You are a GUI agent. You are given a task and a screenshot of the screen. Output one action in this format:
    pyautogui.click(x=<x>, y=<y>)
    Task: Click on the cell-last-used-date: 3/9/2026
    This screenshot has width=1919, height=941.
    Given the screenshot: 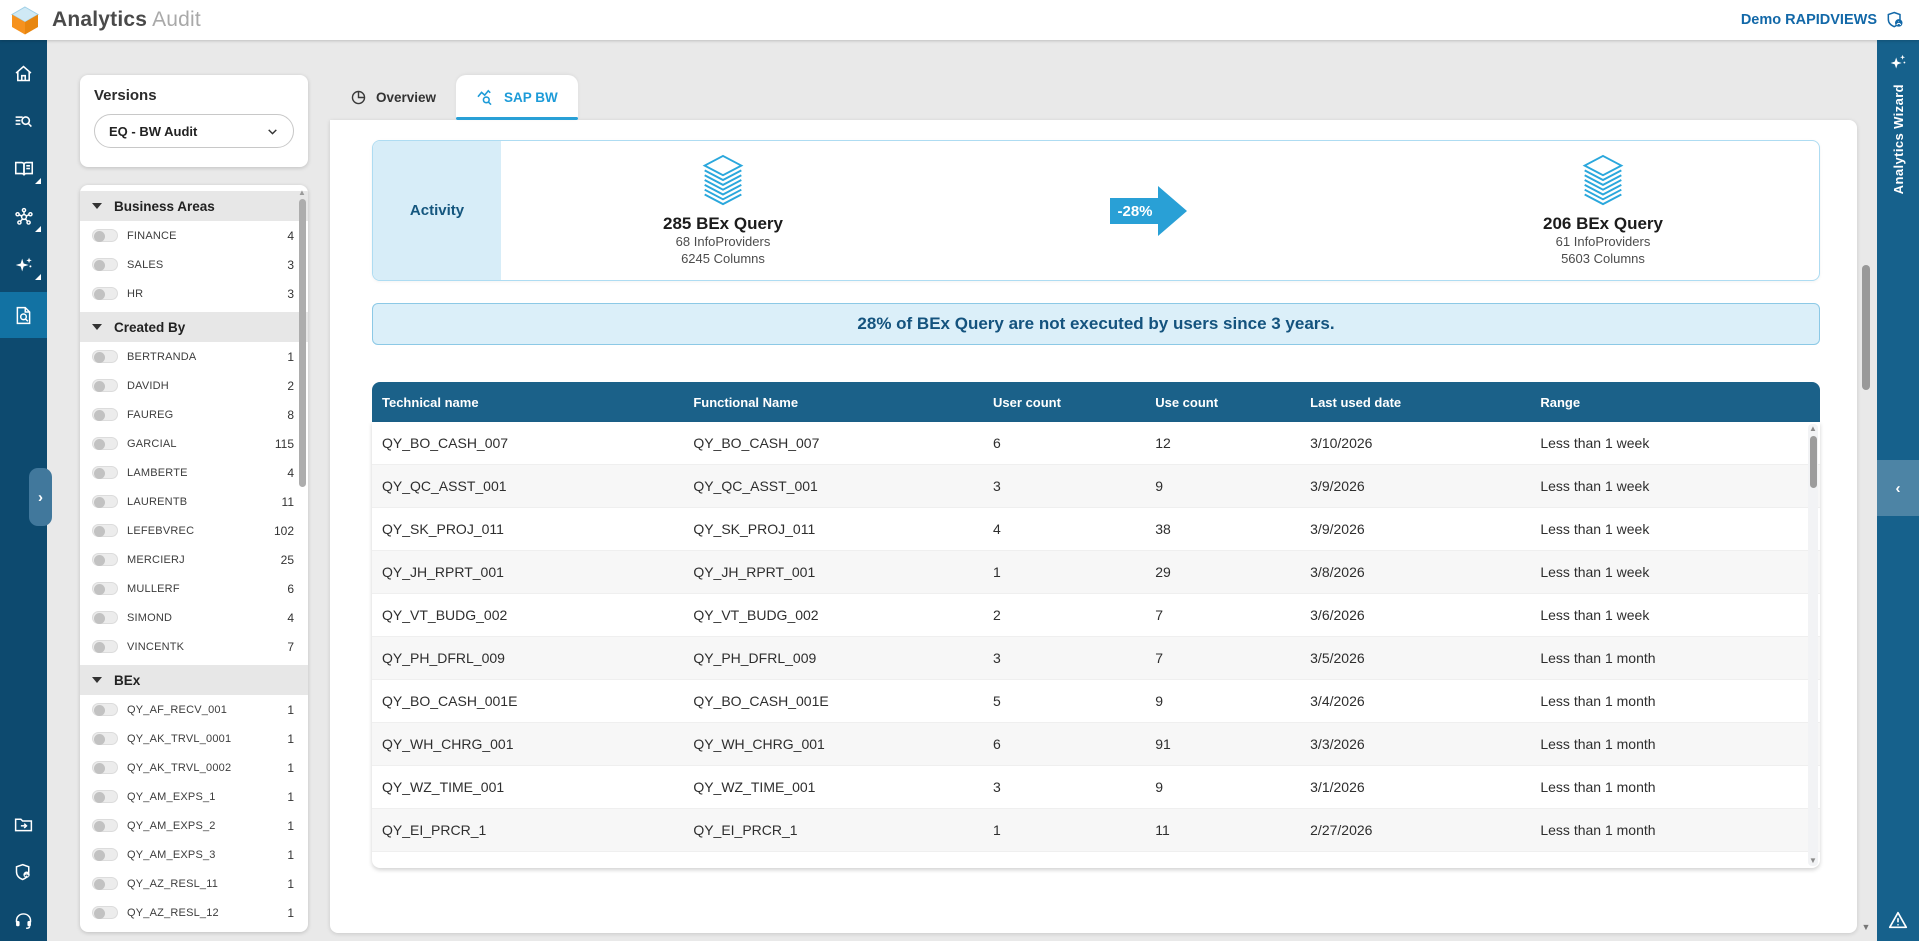 What is the action you would take?
    pyautogui.click(x=1337, y=486)
    